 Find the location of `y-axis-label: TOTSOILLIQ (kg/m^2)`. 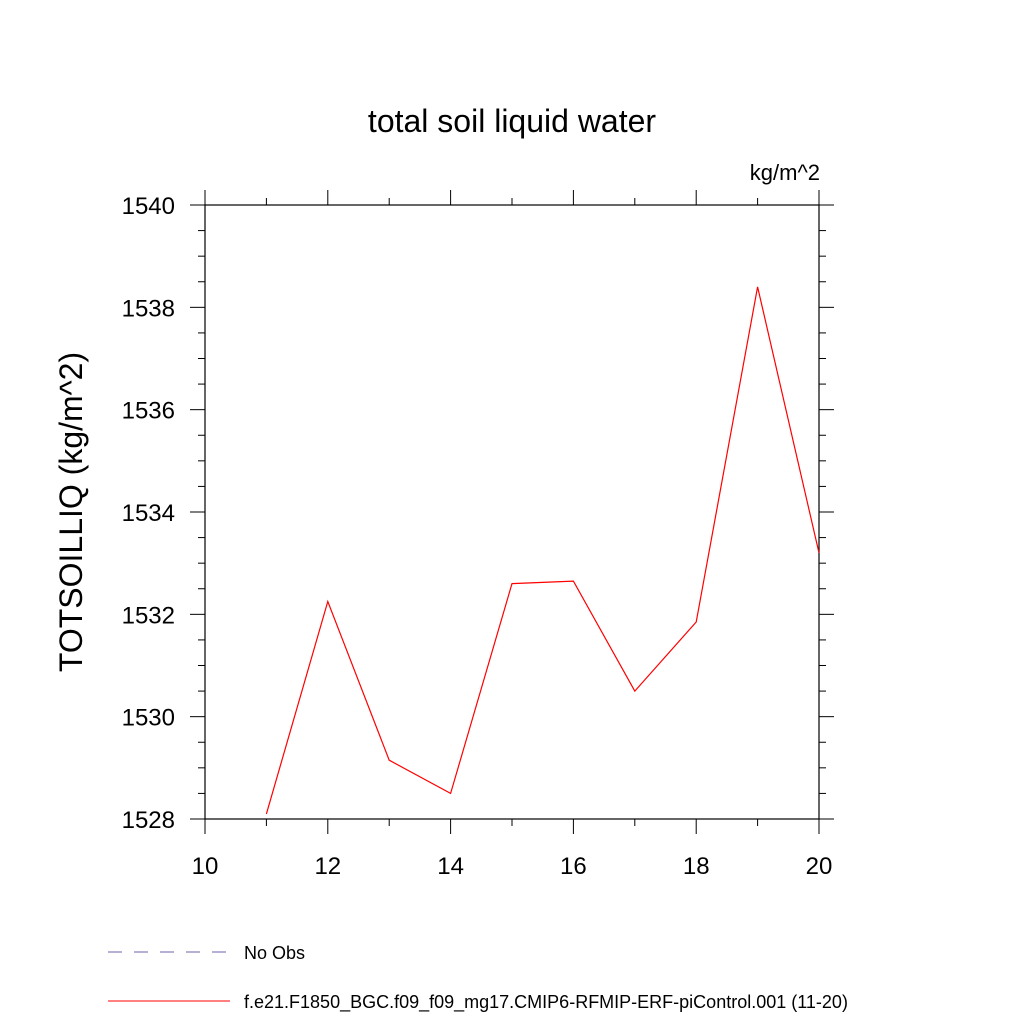

y-axis-label: TOTSOILLIQ (kg/m^2) is located at coordinates (71, 512).